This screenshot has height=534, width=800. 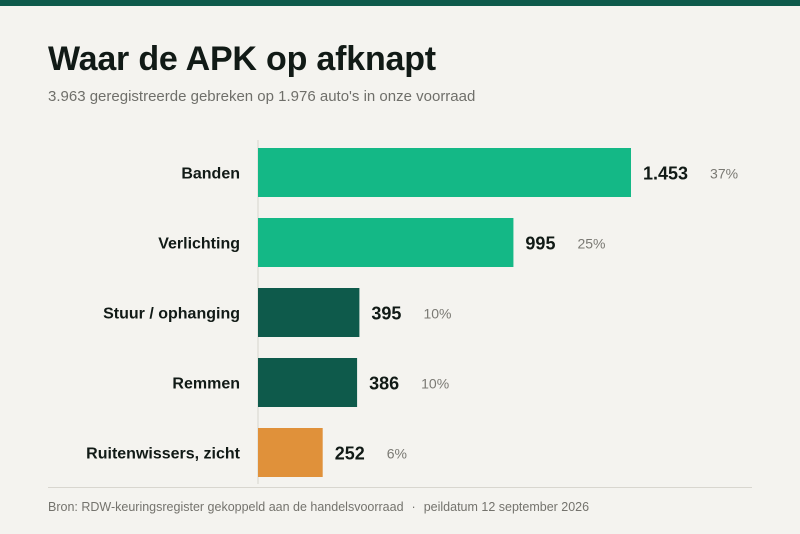 I want to click on footer-divider, so click(x=400, y=487).